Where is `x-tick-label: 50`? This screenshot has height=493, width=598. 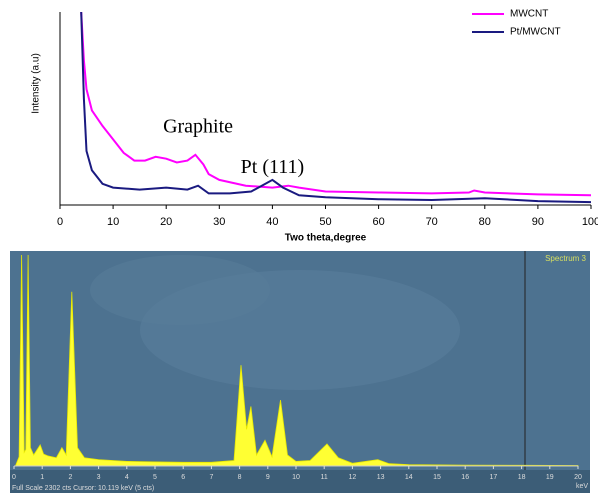 x-tick-label: 50 is located at coordinates (325, 222).